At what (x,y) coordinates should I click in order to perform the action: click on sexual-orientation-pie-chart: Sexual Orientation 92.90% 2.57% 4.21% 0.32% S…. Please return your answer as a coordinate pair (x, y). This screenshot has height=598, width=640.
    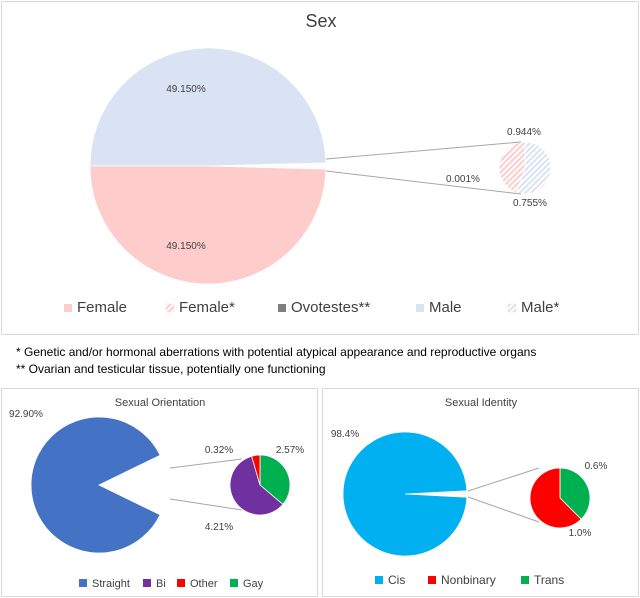
    Looking at the image, I should click on (156, 493).